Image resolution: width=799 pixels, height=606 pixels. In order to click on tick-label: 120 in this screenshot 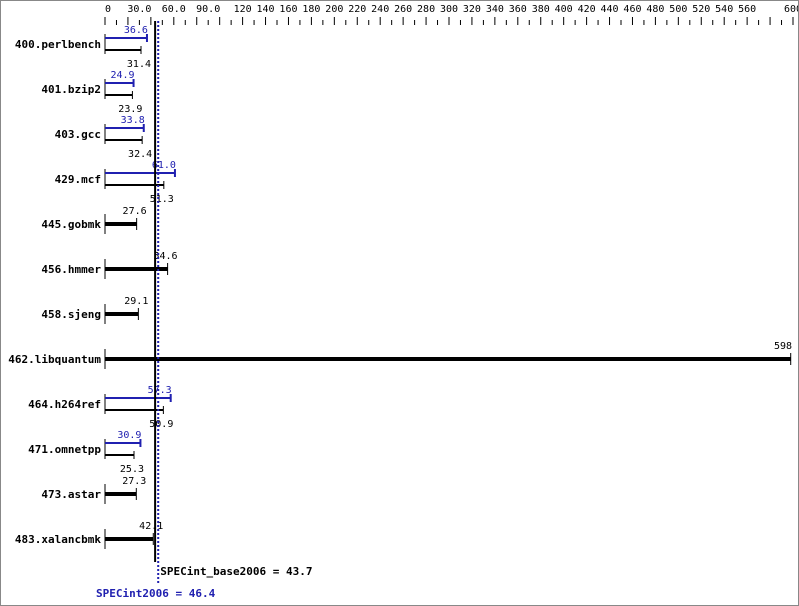, I will do `click(243, 9)`.